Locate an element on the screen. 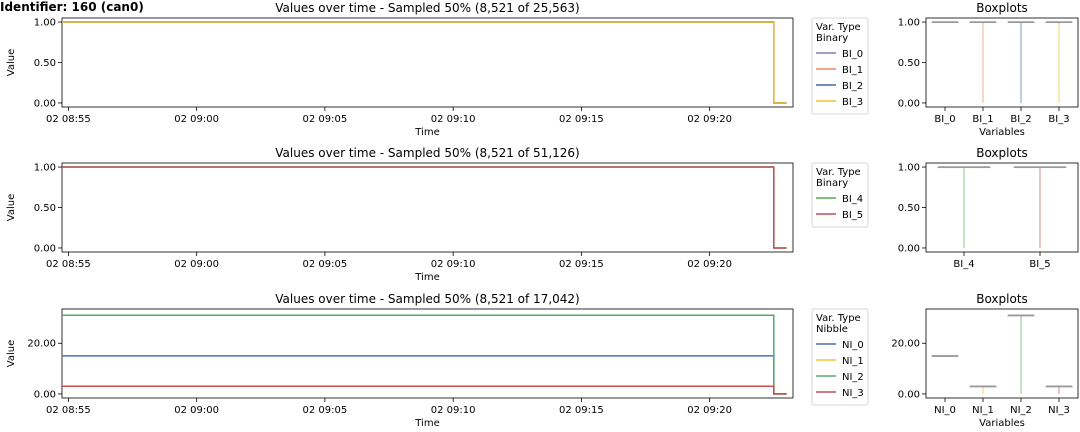 This screenshot has width=1080, height=432. x-tick-label: NI_3 is located at coordinates (1059, 410).